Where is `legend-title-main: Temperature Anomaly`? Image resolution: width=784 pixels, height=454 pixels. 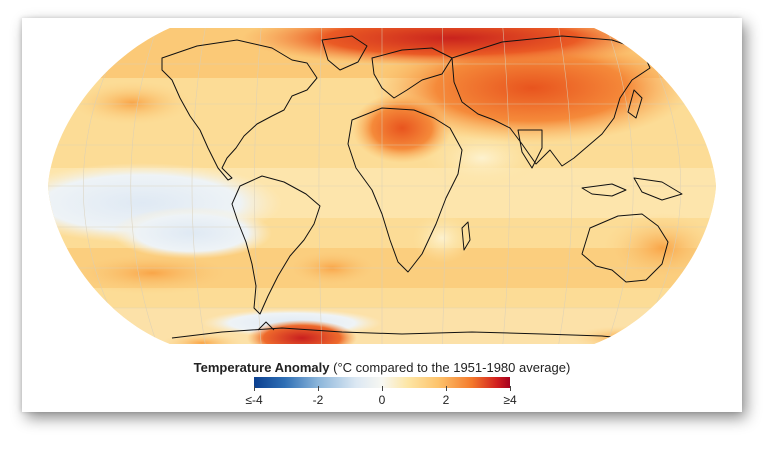 legend-title-main: Temperature Anomaly is located at coordinates (261, 367).